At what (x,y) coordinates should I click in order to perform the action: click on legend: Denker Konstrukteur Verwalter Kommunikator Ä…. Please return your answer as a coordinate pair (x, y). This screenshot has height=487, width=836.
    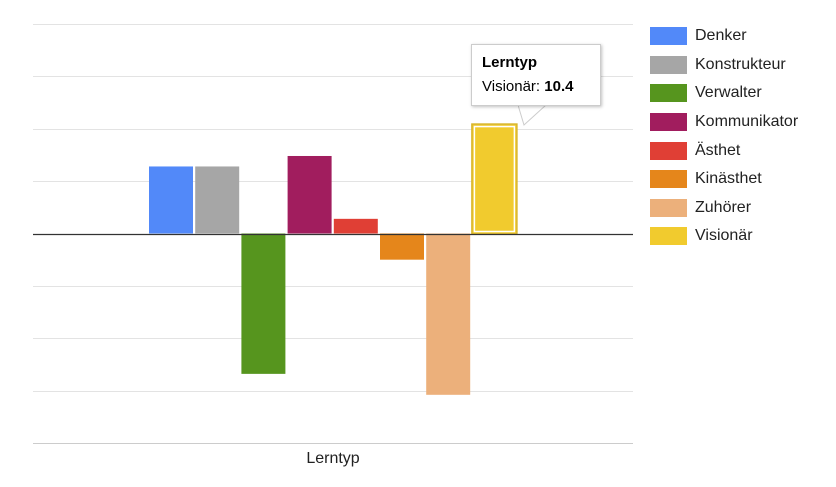
    Looking at the image, I should click on (724, 136).